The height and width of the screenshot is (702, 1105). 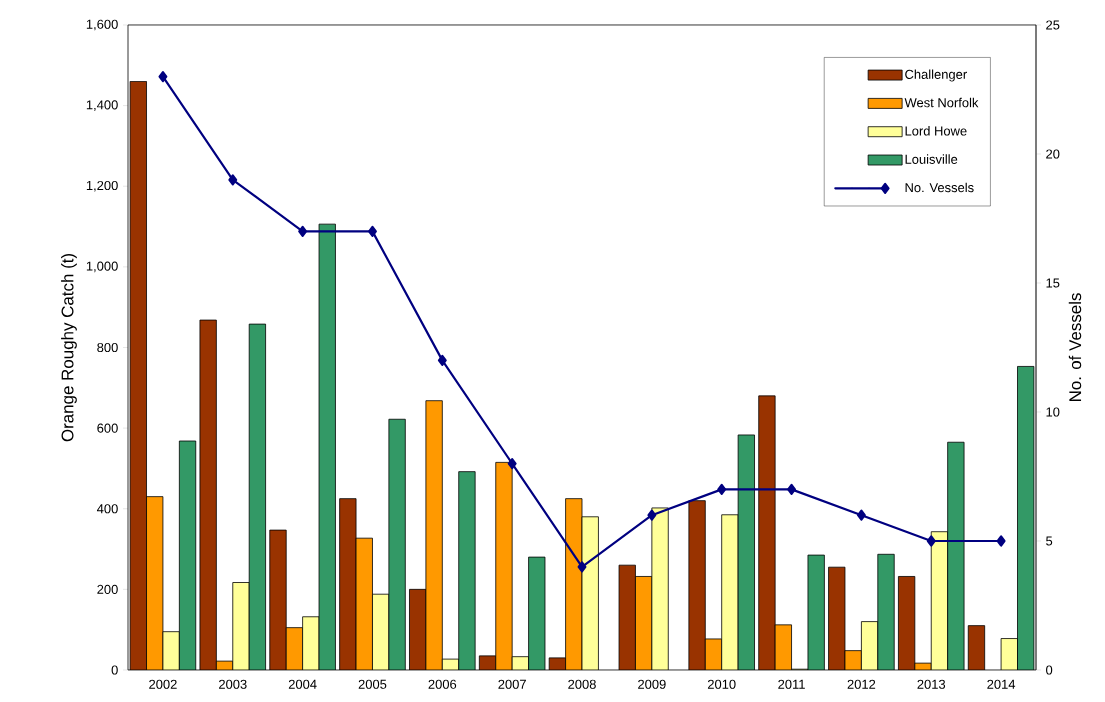 I want to click on y2-tick-label: 5, so click(x=1049, y=541).